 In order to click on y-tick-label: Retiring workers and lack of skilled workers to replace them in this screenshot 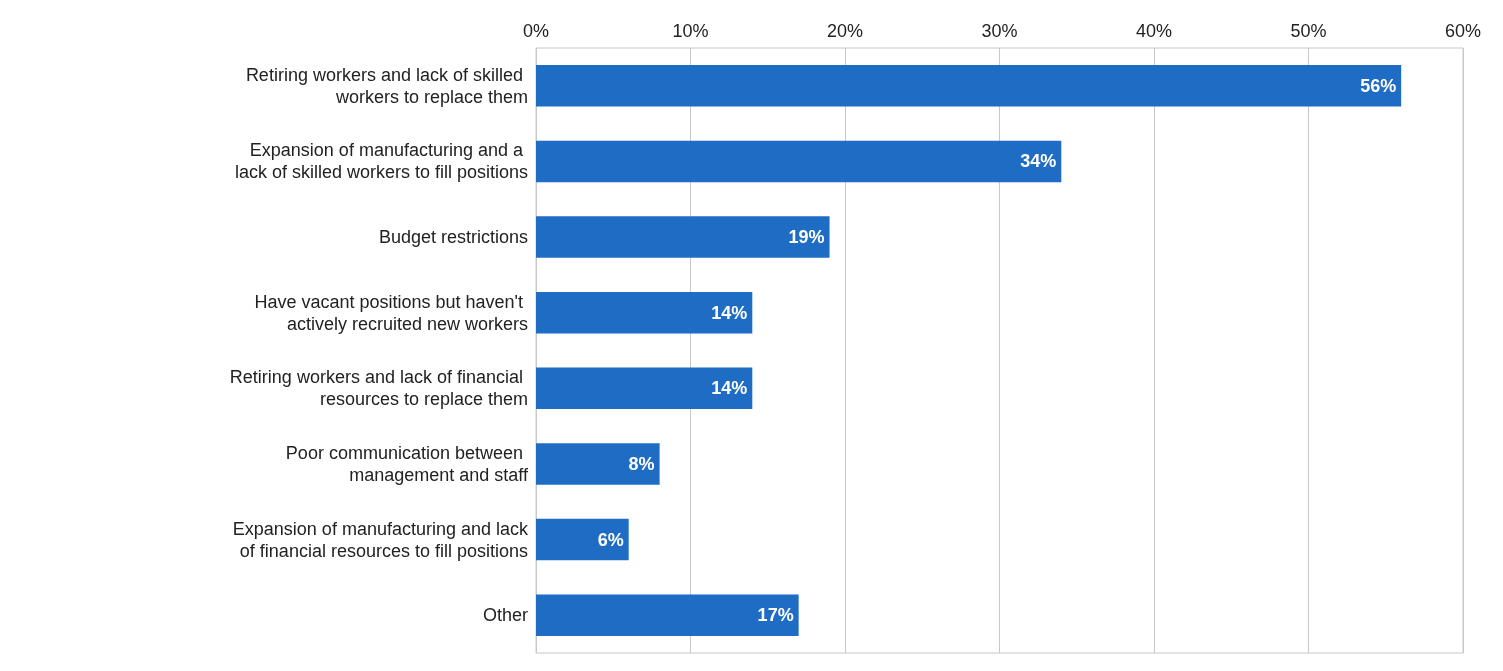, I will do `click(386, 85)`.